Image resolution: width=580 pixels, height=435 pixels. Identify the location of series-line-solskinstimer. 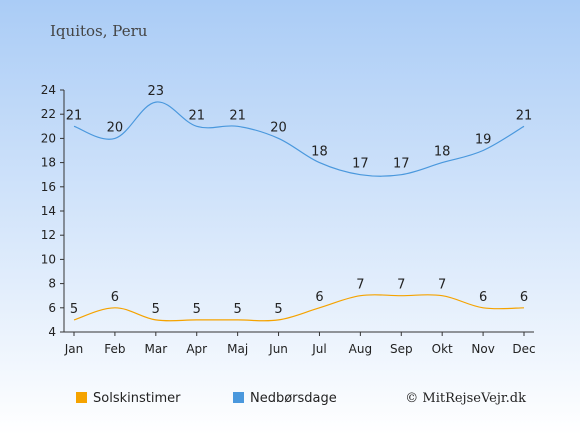
(299, 308).